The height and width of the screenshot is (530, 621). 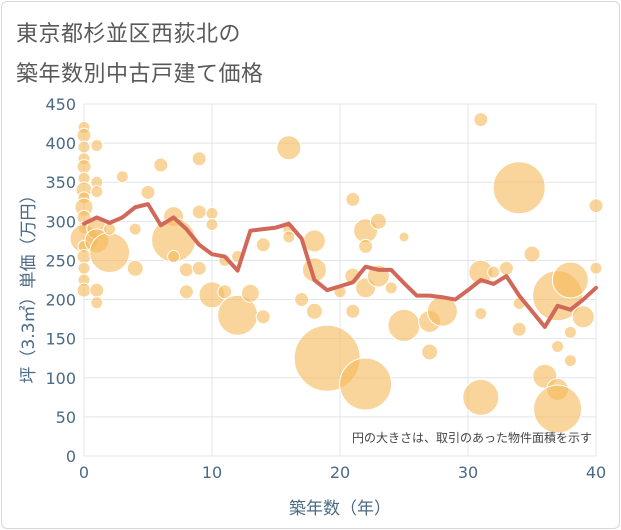 I want to click on y-tick-labels: 0 50 100 150 200 250 300 350 400 450, so click(x=60, y=280).